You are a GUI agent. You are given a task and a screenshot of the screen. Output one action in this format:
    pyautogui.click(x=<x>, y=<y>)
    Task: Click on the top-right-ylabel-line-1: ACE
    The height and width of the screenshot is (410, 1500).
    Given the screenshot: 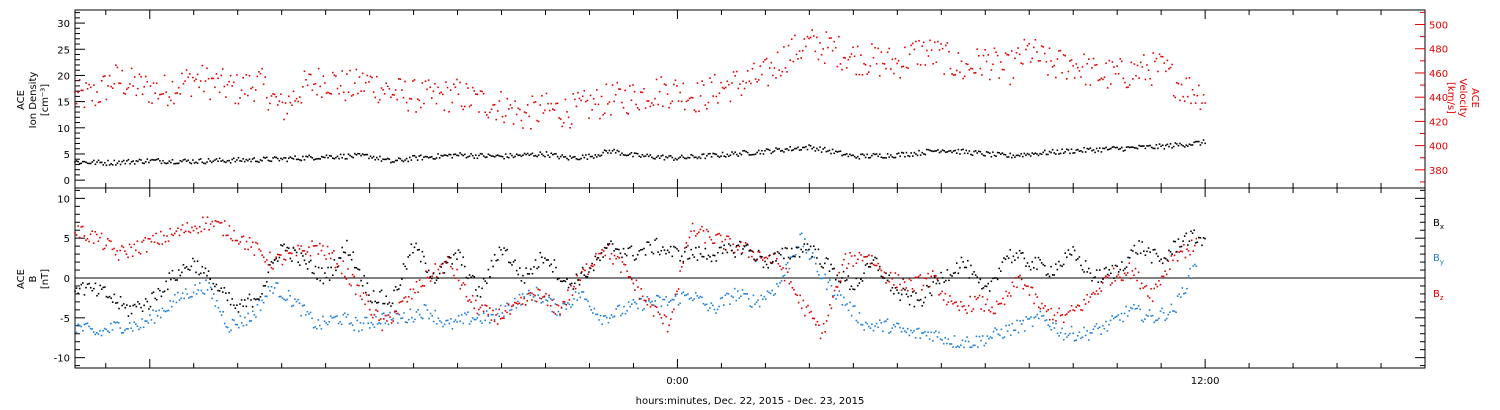 What is the action you would take?
    pyautogui.click(x=1474, y=98)
    